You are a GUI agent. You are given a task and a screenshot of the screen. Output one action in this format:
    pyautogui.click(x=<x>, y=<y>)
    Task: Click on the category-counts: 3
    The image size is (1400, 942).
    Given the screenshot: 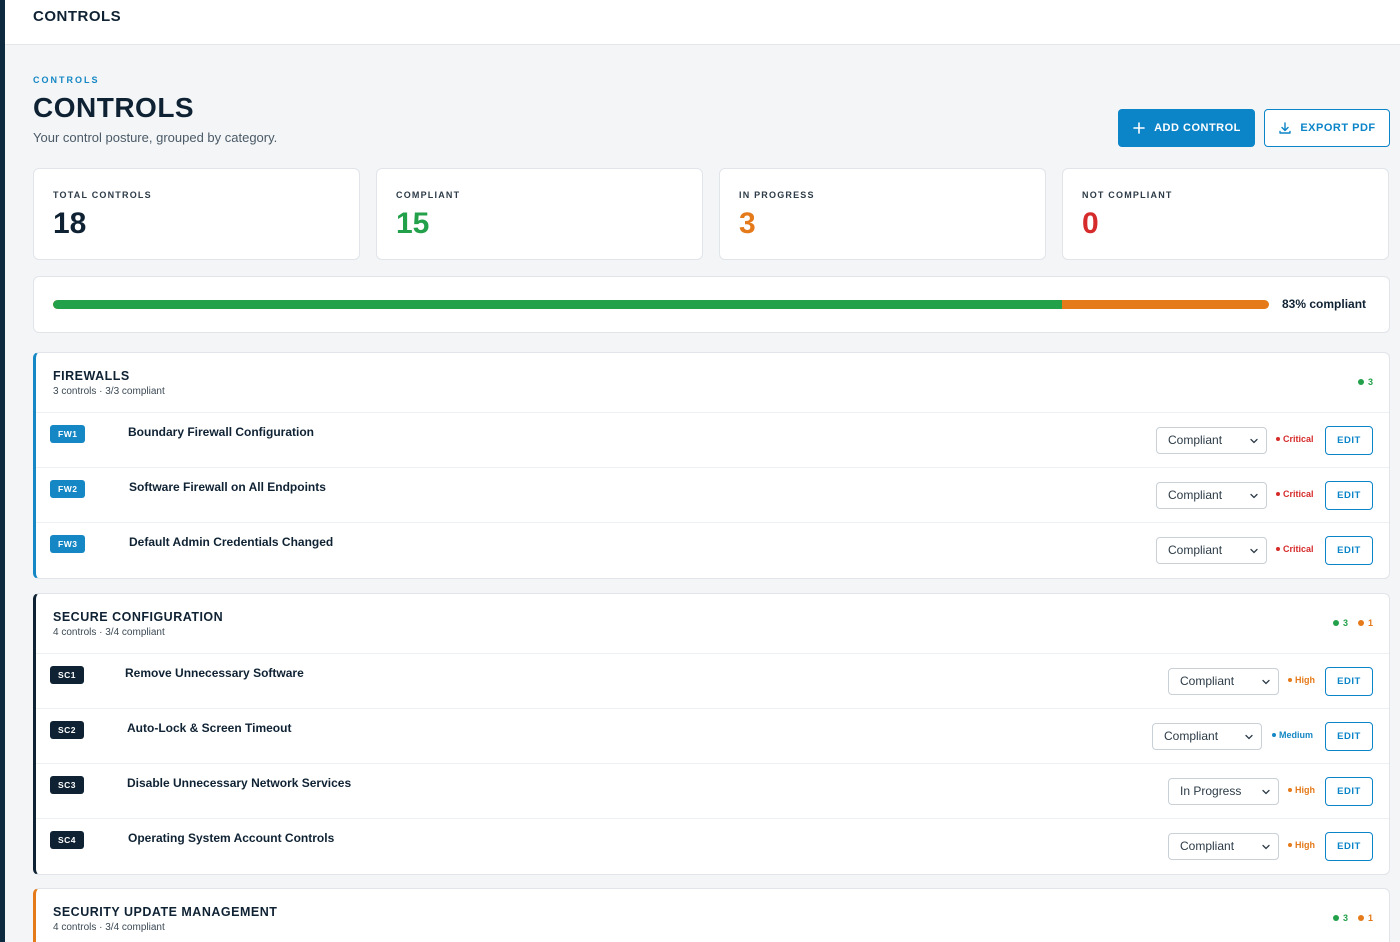 What is the action you would take?
    pyautogui.click(x=1365, y=382)
    